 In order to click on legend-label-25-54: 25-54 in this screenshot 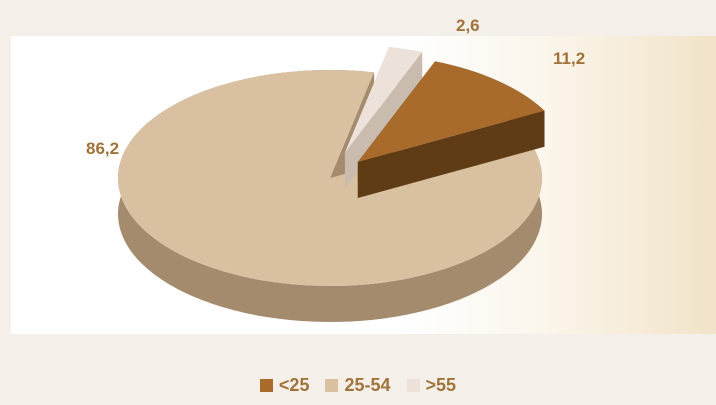, I will do `click(367, 385)`.